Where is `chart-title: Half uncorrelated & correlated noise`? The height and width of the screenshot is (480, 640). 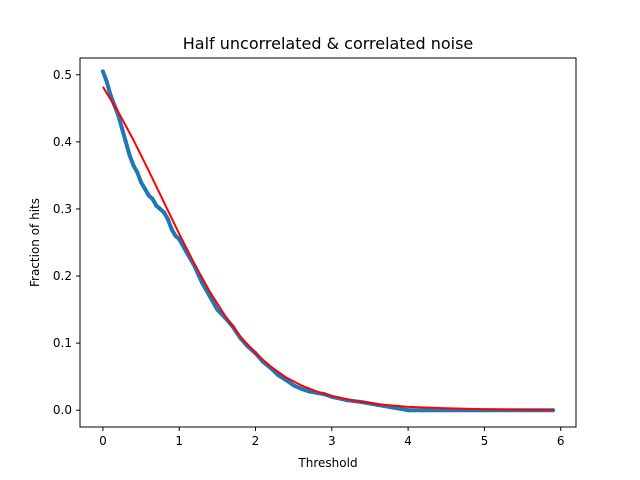 chart-title: Half uncorrelated & correlated noise is located at coordinates (328, 43).